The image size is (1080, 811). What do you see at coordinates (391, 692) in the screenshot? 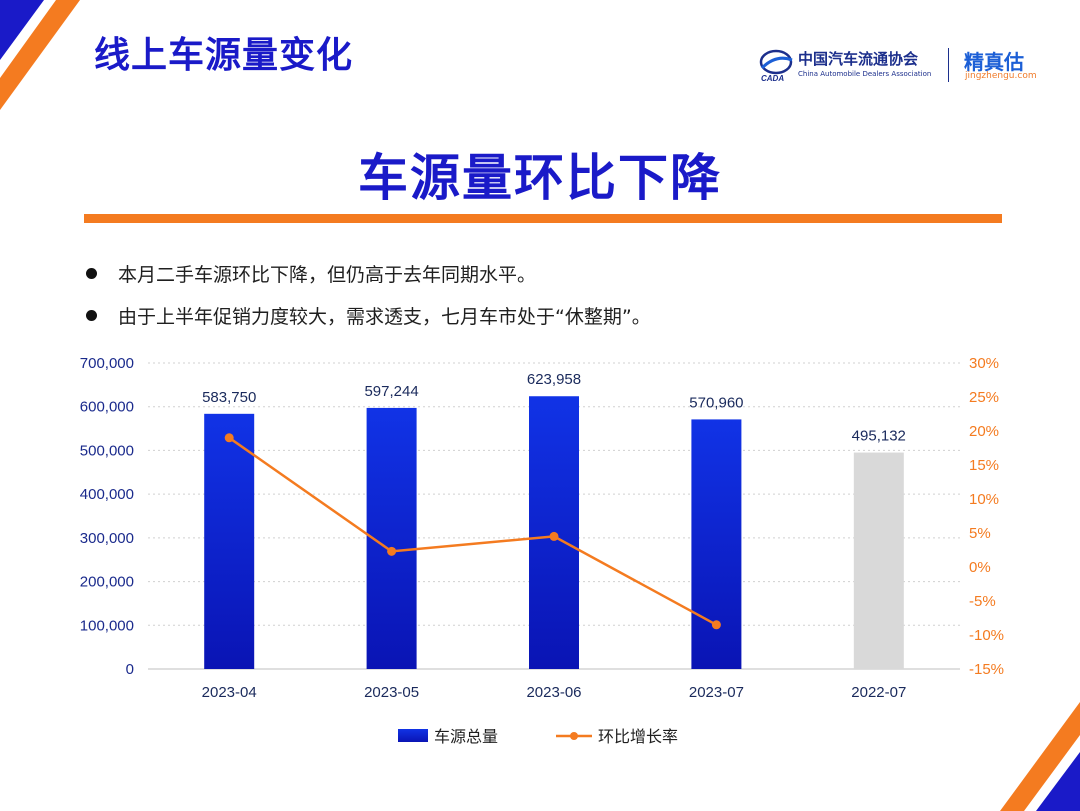
I see `x-axis-tick-label: 2023-05` at bounding box center [391, 692].